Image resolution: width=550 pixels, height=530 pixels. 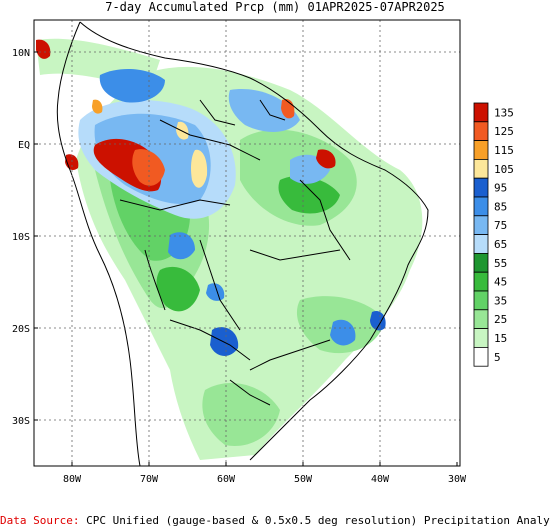 What do you see at coordinates (493, 234) in the screenshot?
I see `precip-legend: 135 125 115 105 95 85 75 65 55 45 35 25 15 5` at bounding box center [493, 234].